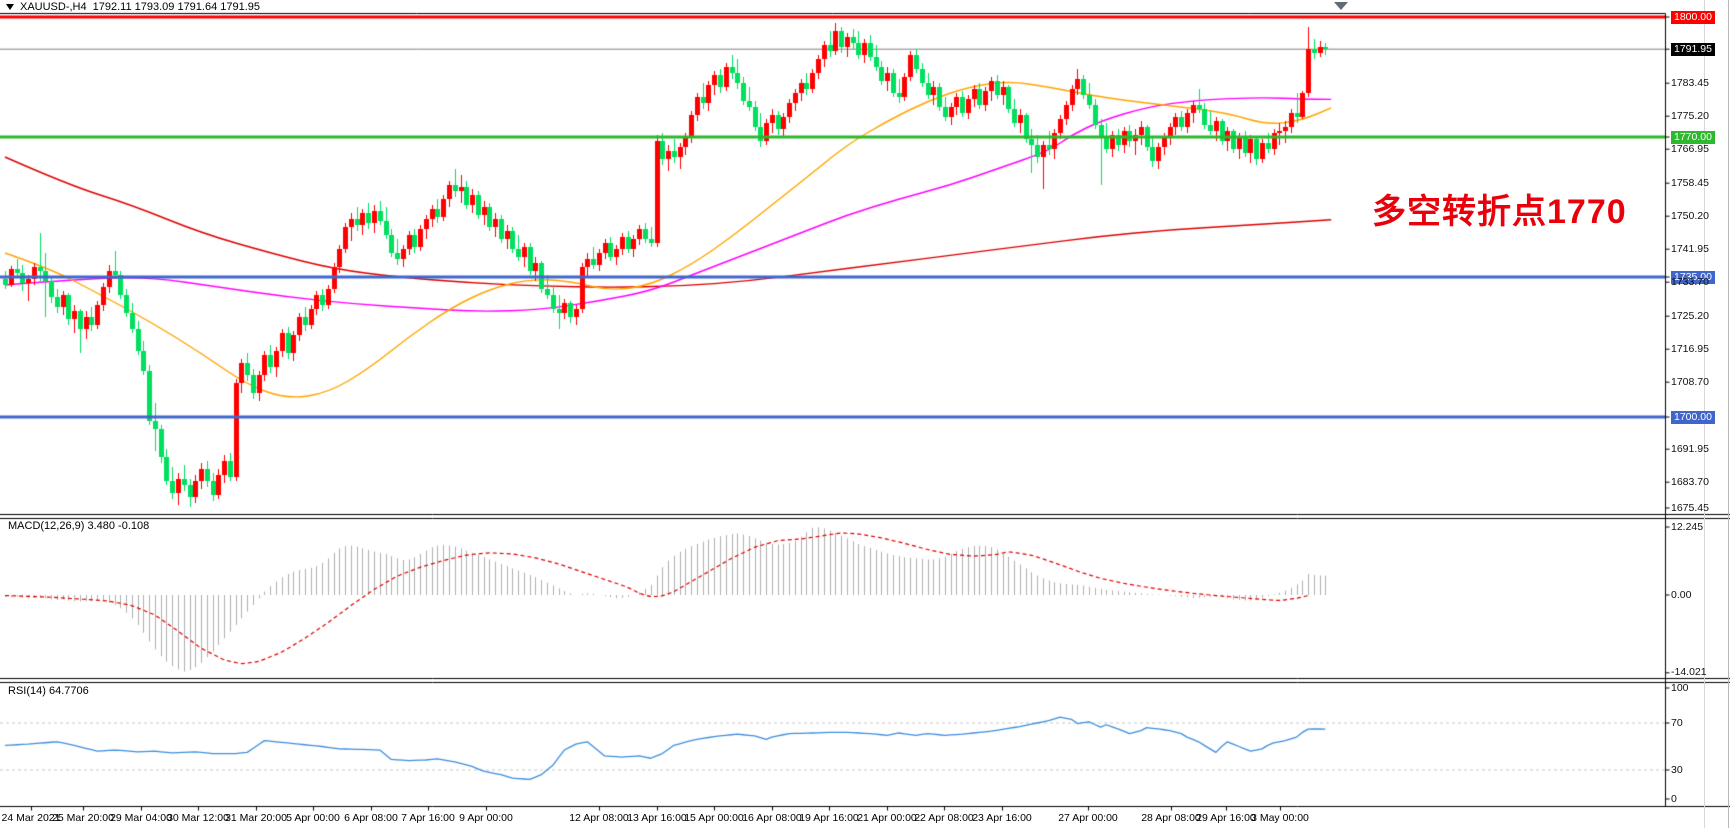  What do you see at coordinates (1690, 448) in the screenshot?
I see `price-axis-label: 1691.95` at bounding box center [1690, 448].